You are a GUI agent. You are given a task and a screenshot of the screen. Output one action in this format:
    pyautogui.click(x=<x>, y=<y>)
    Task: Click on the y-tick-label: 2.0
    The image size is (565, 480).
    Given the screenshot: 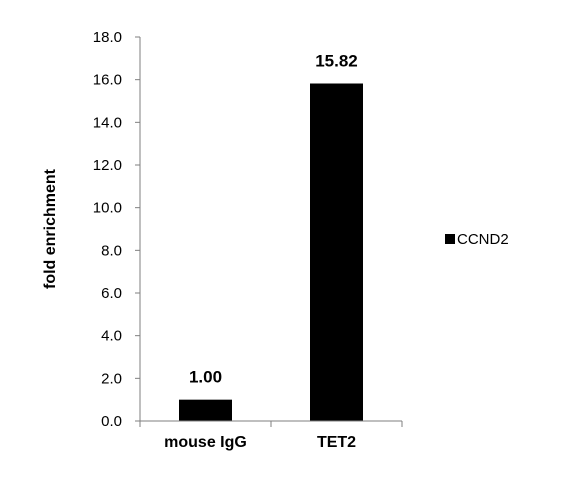 What is the action you would take?
    pyautogui.click(x=111, y=378)
    